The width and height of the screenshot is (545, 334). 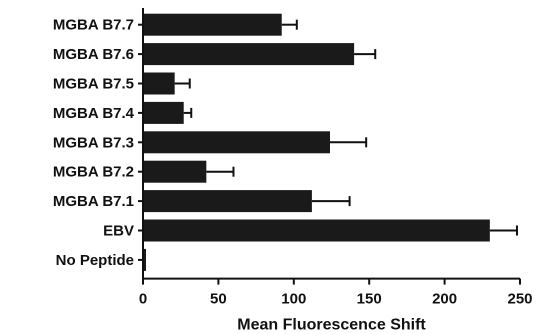 What do you see at coordinates (331, 325) in the screenshot?
I see `x-axis-title: Mean Fluorescence Shift` at bounding box center [331, 325].